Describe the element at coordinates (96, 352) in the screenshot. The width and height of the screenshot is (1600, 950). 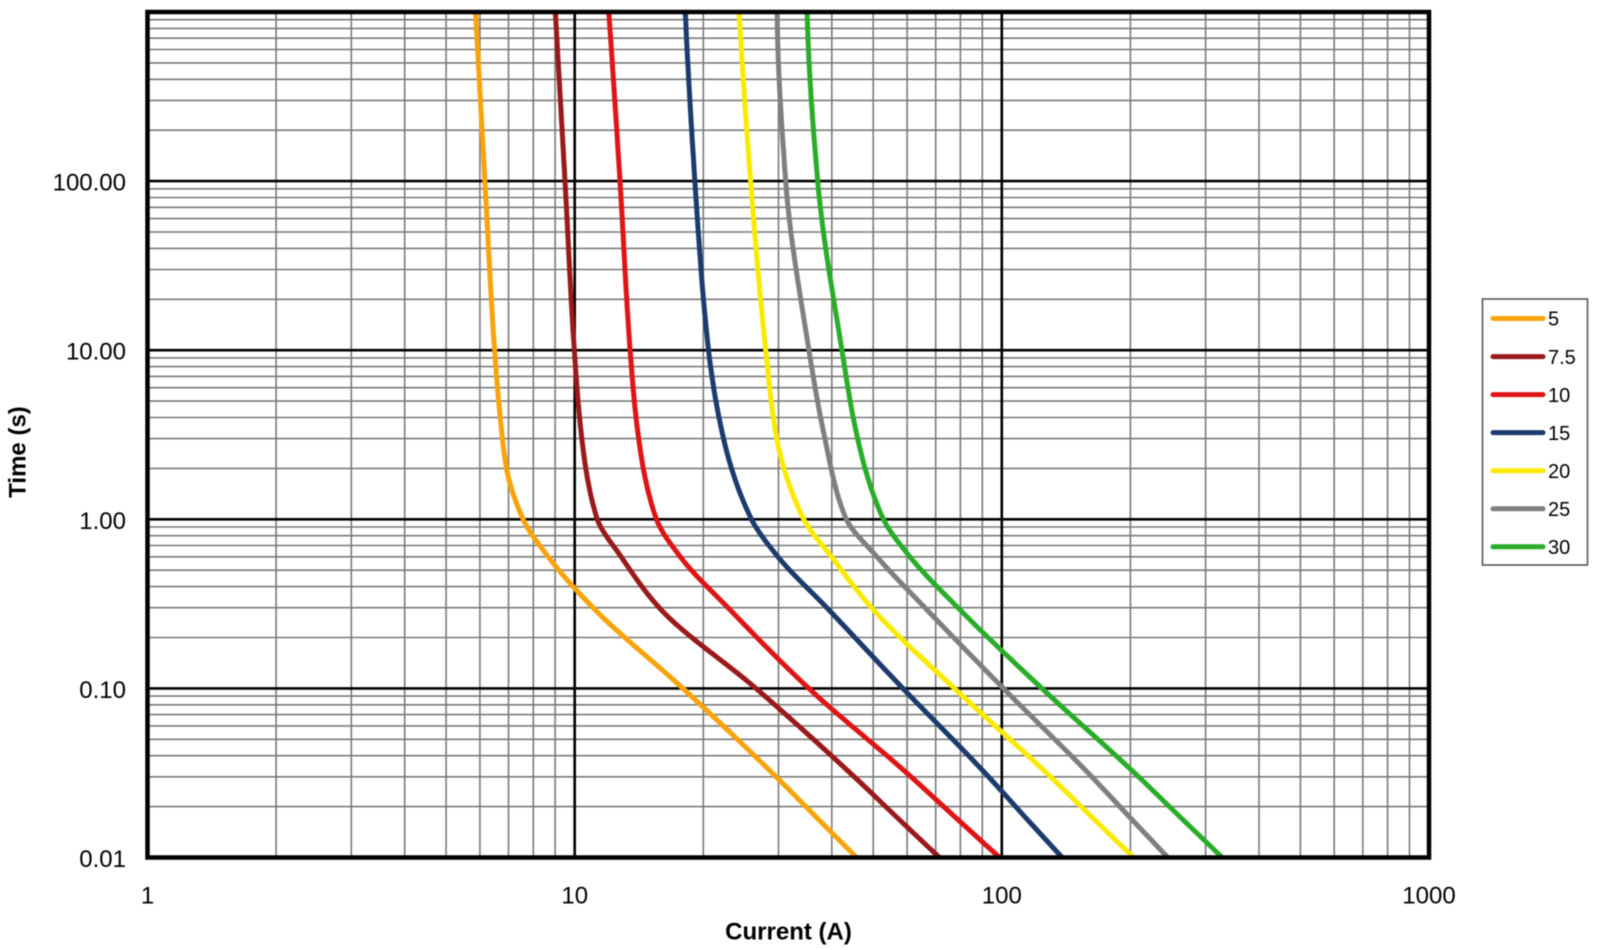
I see `svg-text: 10.00` at that location.